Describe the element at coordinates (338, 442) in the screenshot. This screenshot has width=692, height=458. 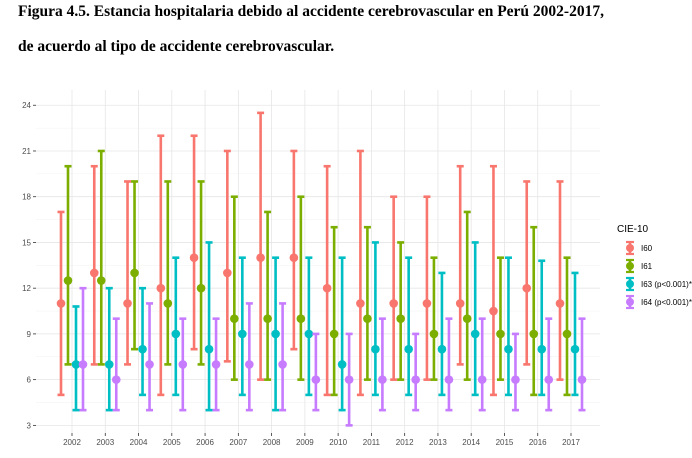
I see `x-tick-label: 2010` at that location.